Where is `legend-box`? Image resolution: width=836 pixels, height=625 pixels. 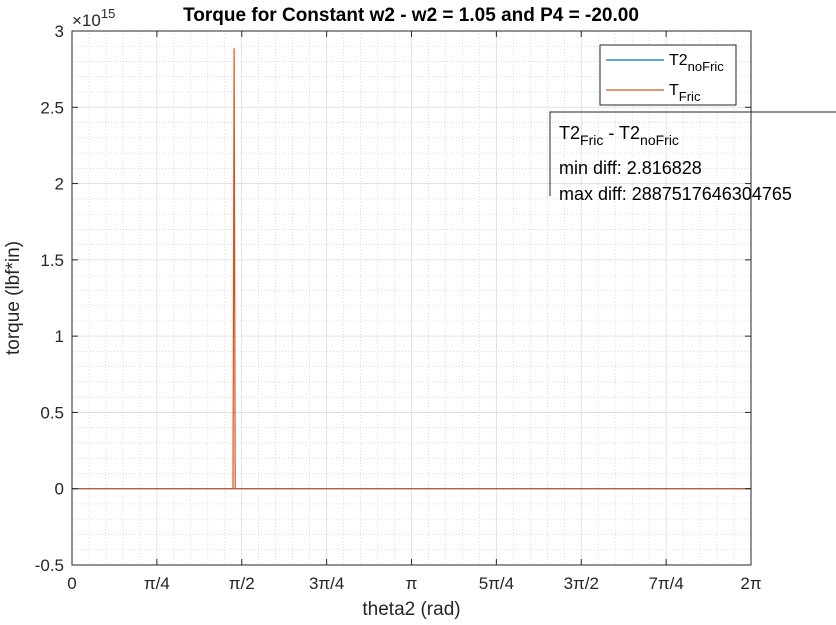
legend-box is located at coordinates (668, 75).